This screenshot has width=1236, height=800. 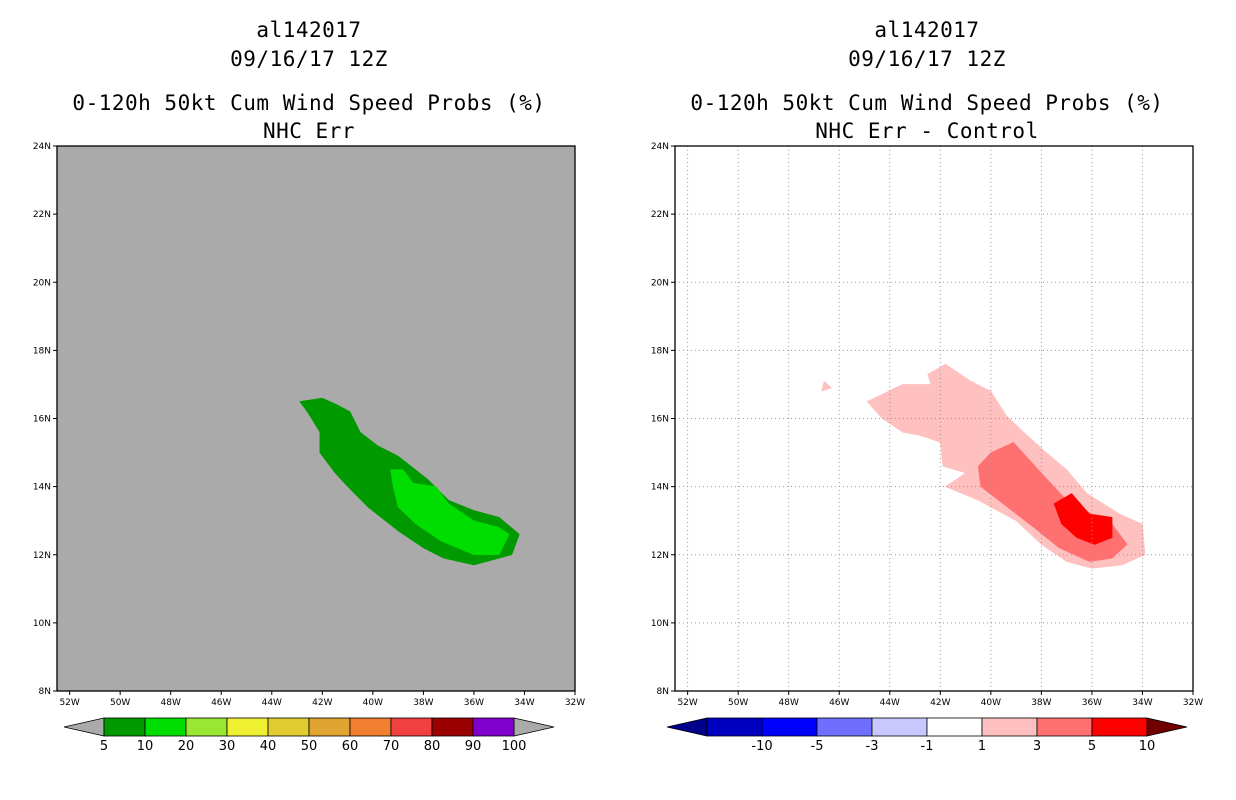 I want to click on chart-subtitle: NHC Err - Control, so click(x=927, y=131).